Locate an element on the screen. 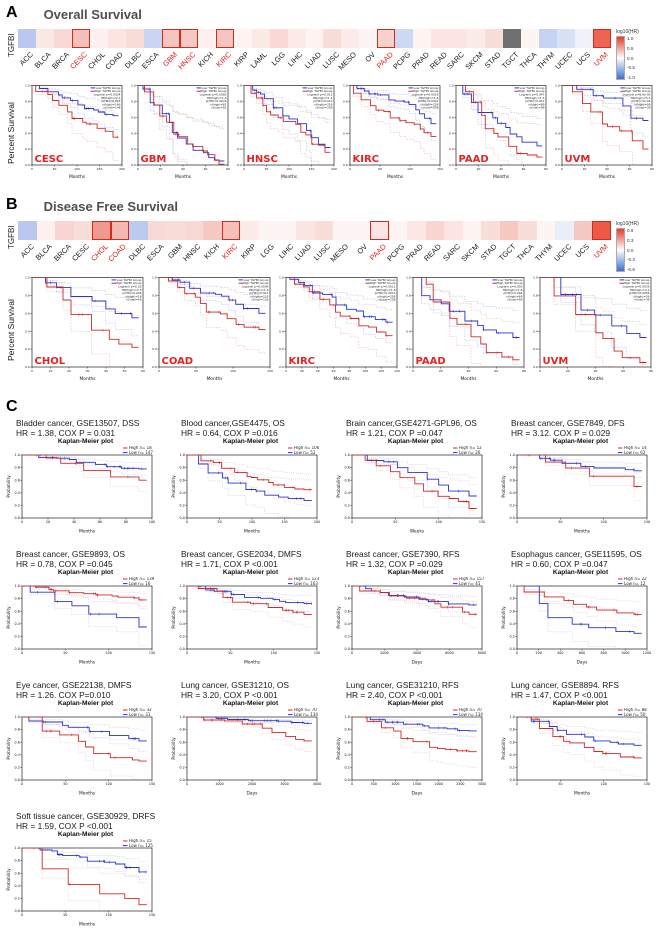 The height and width of the screenshot is (932, 664). plot-subtitle-hr-cox: HR = 1.26. COX P=0.010 is located at coordinates (63, 695).